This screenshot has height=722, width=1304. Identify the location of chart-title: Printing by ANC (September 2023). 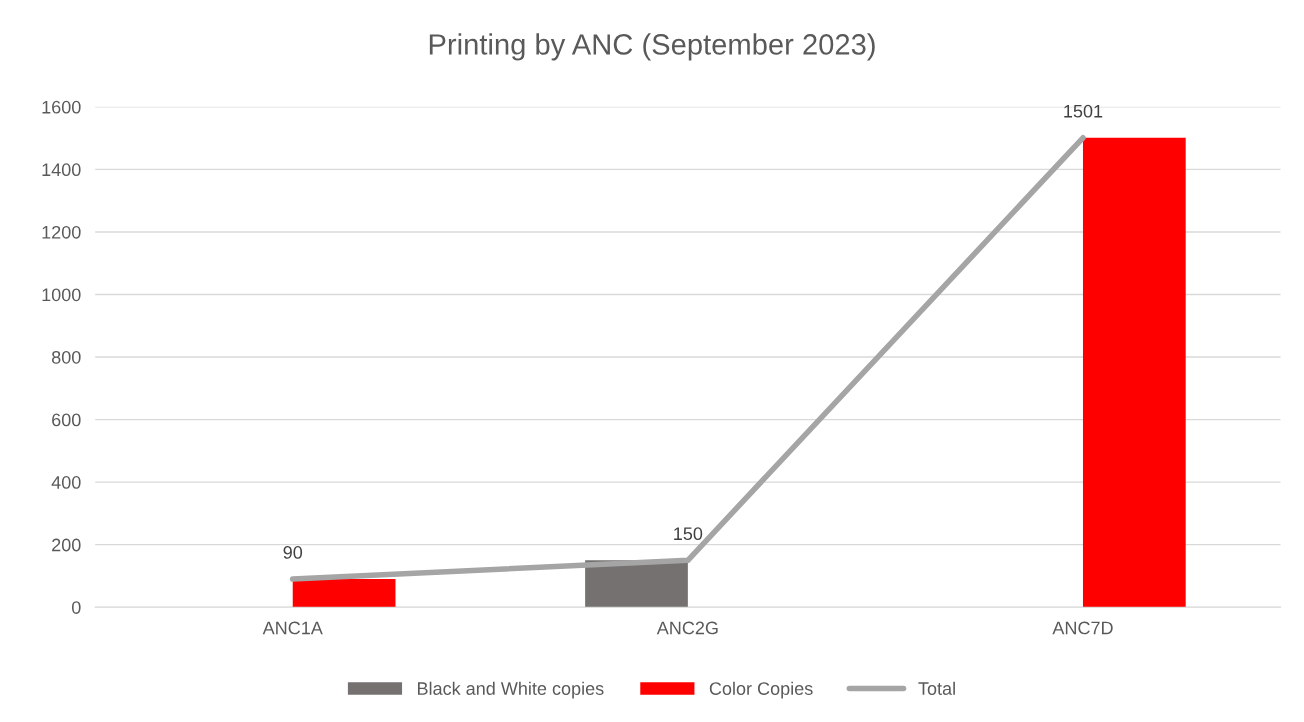
(652, 47).